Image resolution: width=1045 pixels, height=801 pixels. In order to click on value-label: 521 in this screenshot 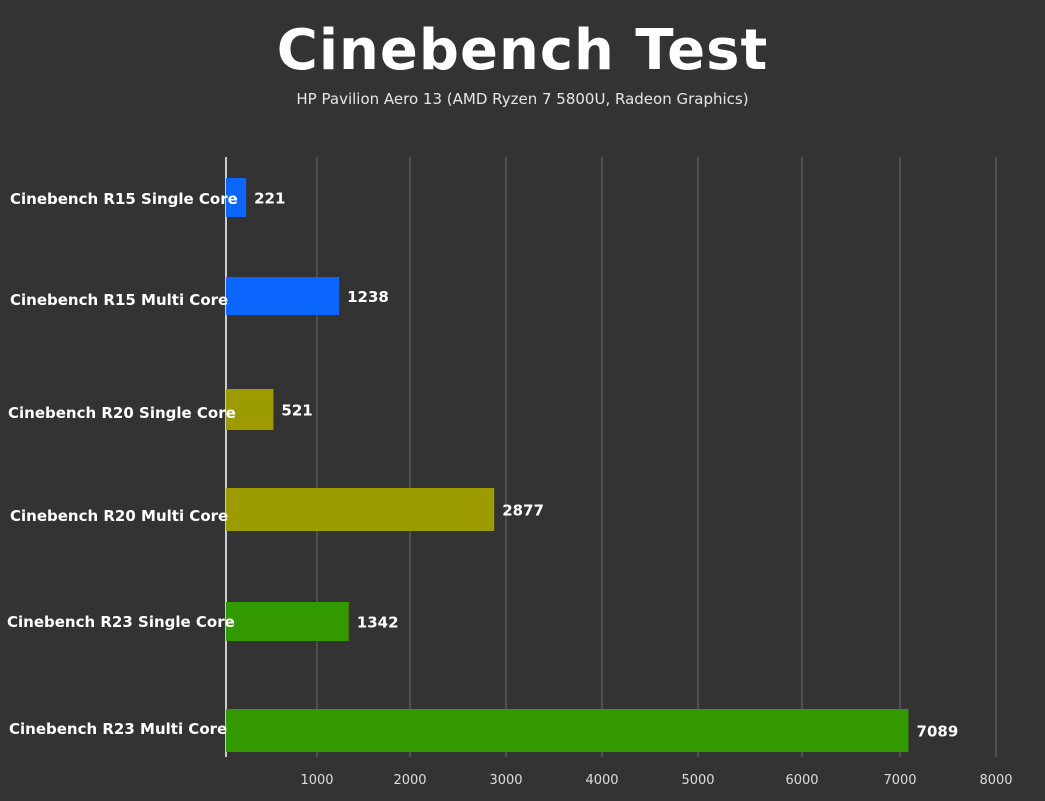, I will do `click(296, 411)`.